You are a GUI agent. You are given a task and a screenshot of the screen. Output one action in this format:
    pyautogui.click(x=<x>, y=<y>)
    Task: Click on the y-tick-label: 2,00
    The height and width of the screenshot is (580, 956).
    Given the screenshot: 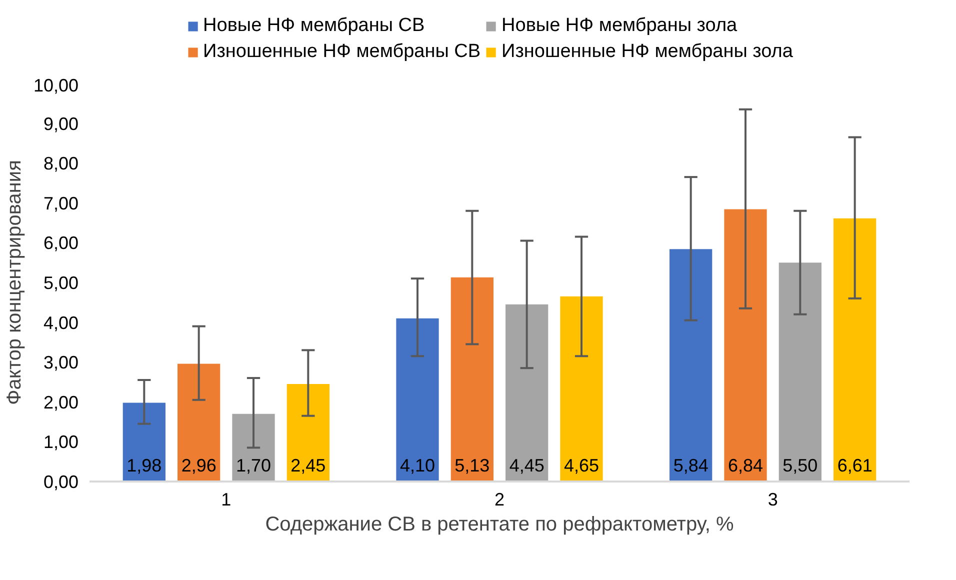 What is the action you would take?
    pyautogui.click(x=61, y=402)
    